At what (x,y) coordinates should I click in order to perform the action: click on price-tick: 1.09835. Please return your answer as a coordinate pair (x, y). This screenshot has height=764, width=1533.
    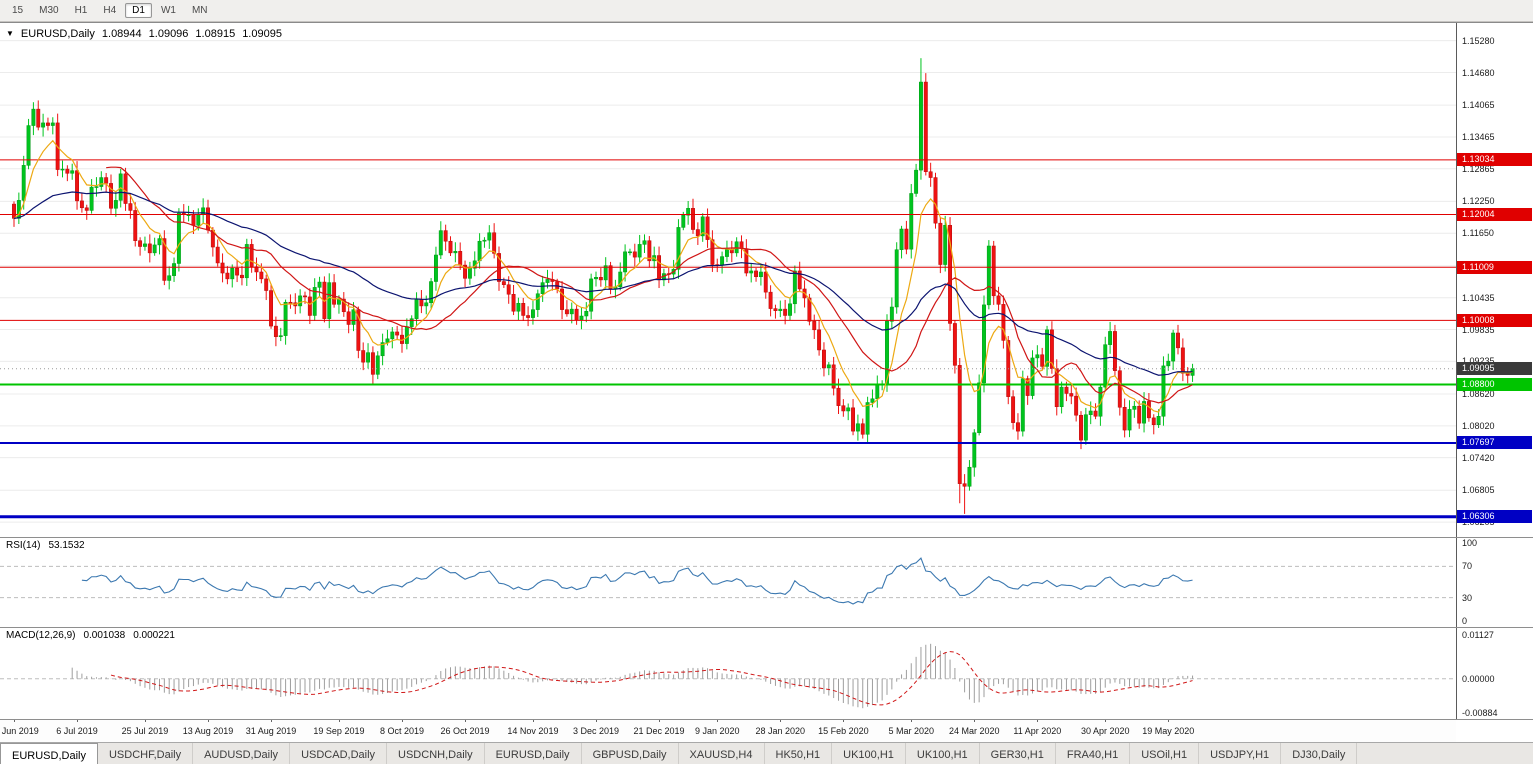
    Looking at the image, I should click on (1478, 329).